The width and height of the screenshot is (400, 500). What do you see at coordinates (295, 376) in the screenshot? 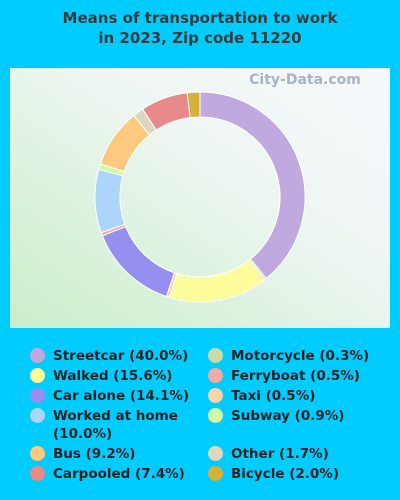
I see `legend-label: Ferryboat (0.5%)` at bounding box center [295, 376].